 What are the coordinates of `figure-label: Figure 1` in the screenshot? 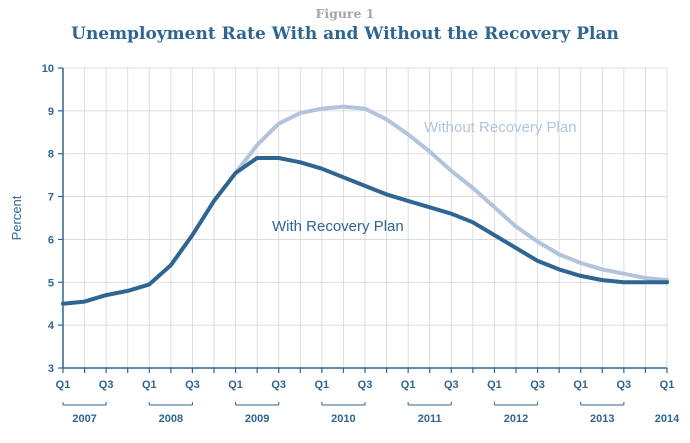 It's located at (345, 13).